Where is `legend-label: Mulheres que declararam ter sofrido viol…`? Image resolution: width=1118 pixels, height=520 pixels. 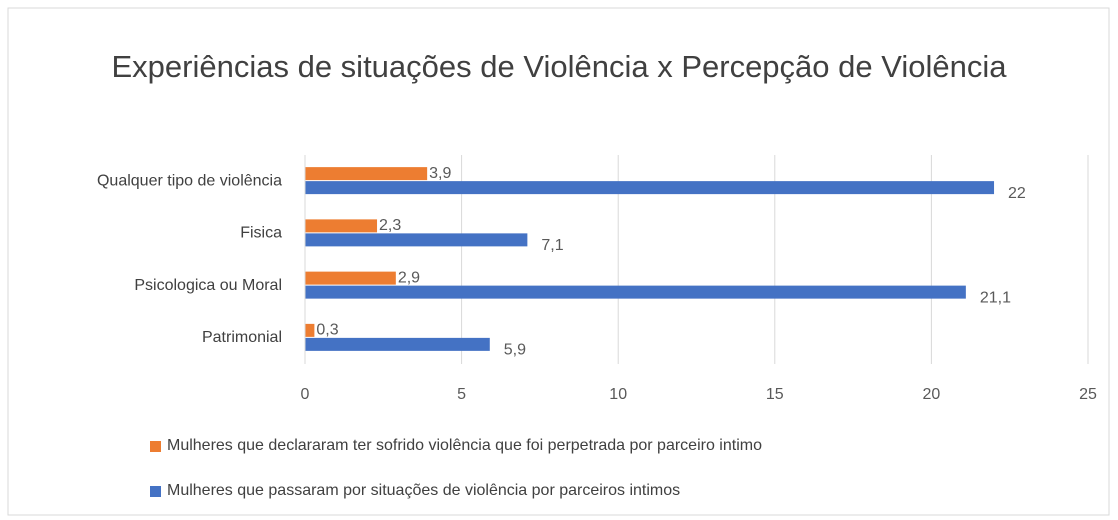
legend-label: Mulheres que declararam ter sofrido viol… is located at coordinates (464, 445).